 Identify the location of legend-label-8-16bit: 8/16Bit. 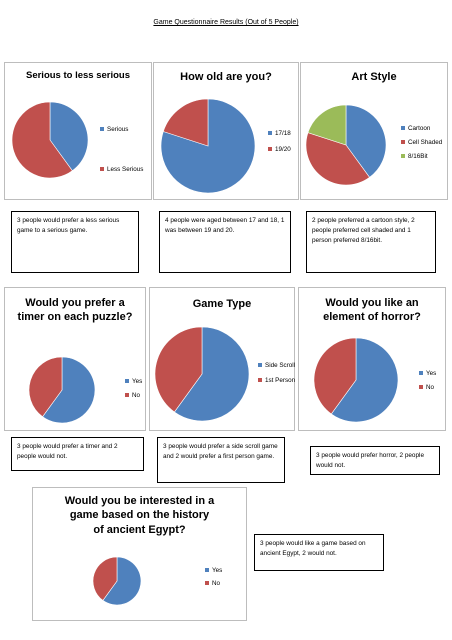
(418, 156).